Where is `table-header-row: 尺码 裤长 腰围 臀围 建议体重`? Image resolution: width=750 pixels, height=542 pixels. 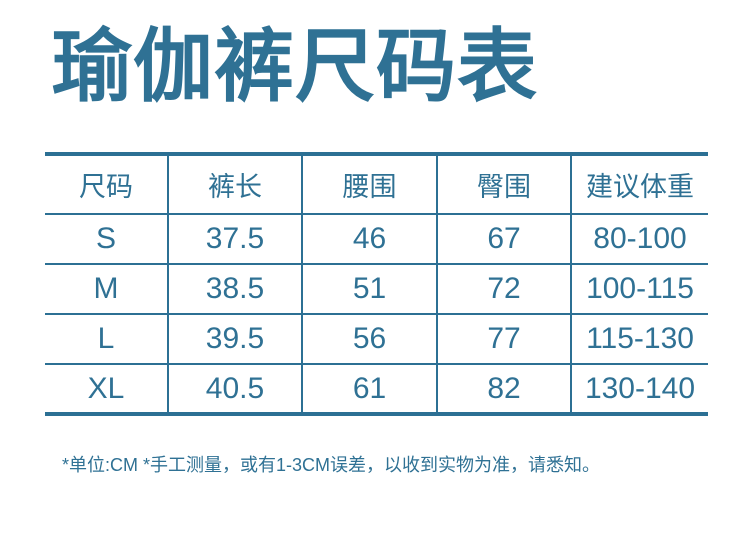
table-header-row: 尺码 裤长 腰围 臀围 建议体重 is located at coordinates (376, 184).